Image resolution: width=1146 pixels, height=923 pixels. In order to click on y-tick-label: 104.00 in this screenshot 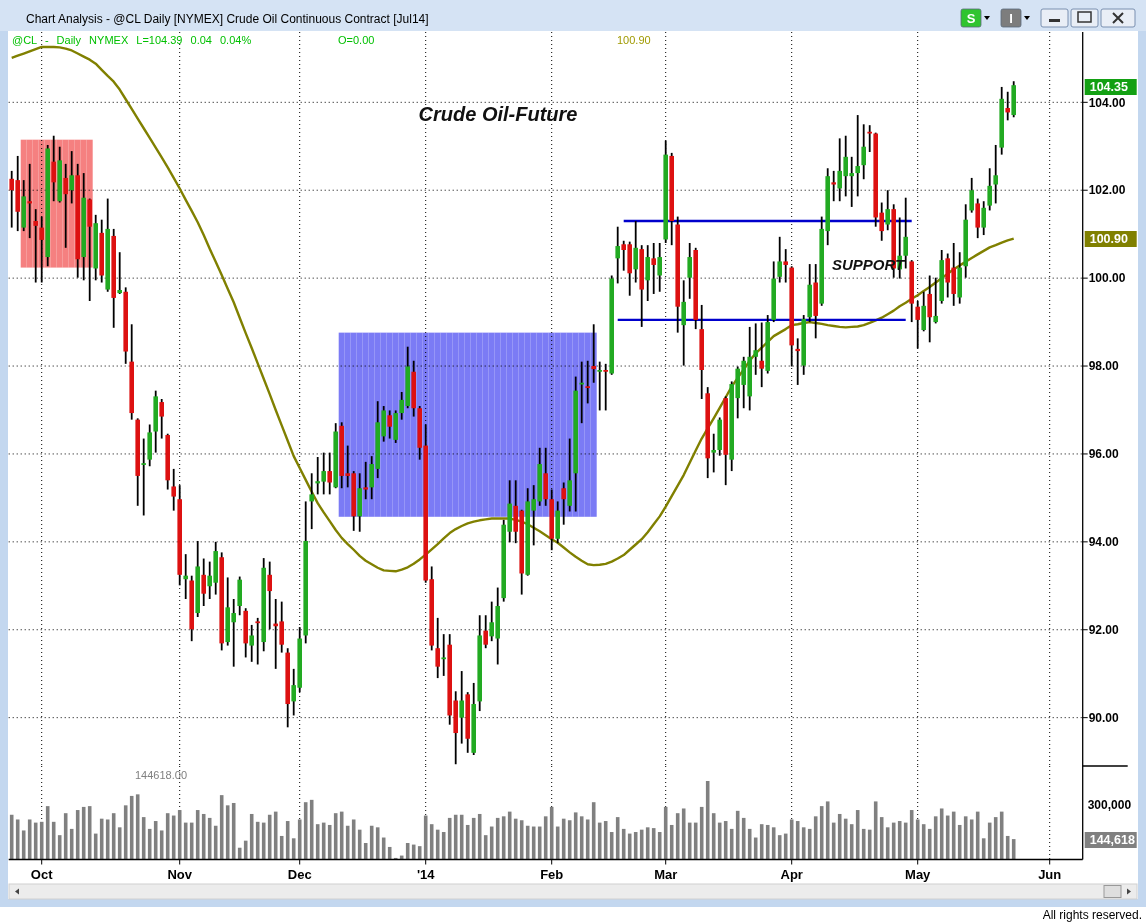, I will do `click(1107, 102)`.